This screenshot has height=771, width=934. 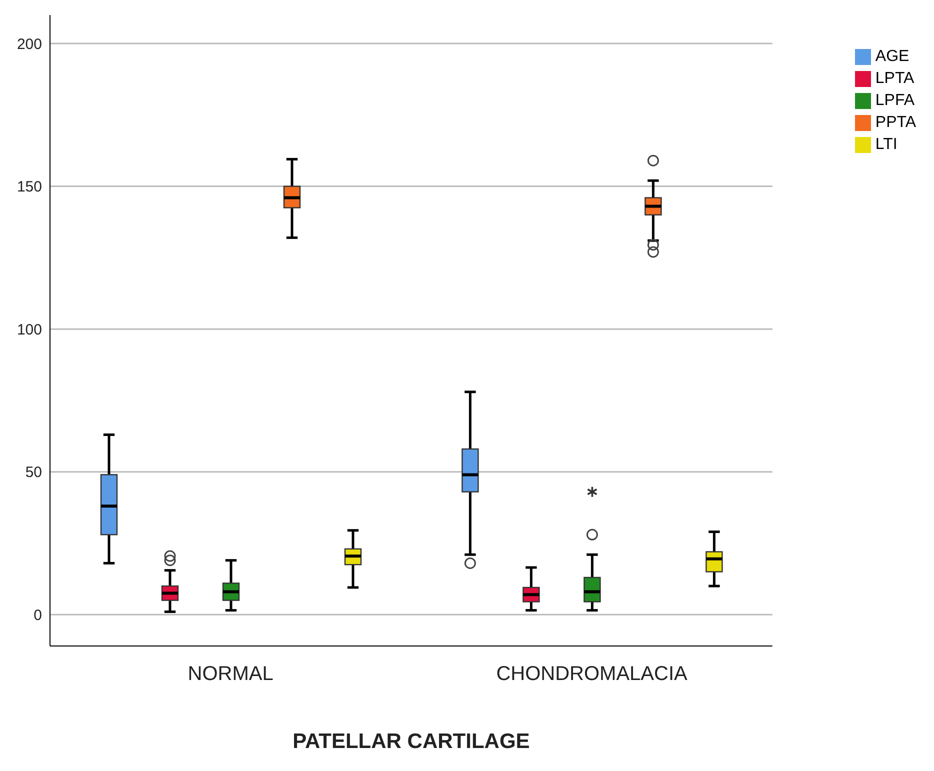 I want to click on legend-label: LPFA, so click(x=895, y=100).